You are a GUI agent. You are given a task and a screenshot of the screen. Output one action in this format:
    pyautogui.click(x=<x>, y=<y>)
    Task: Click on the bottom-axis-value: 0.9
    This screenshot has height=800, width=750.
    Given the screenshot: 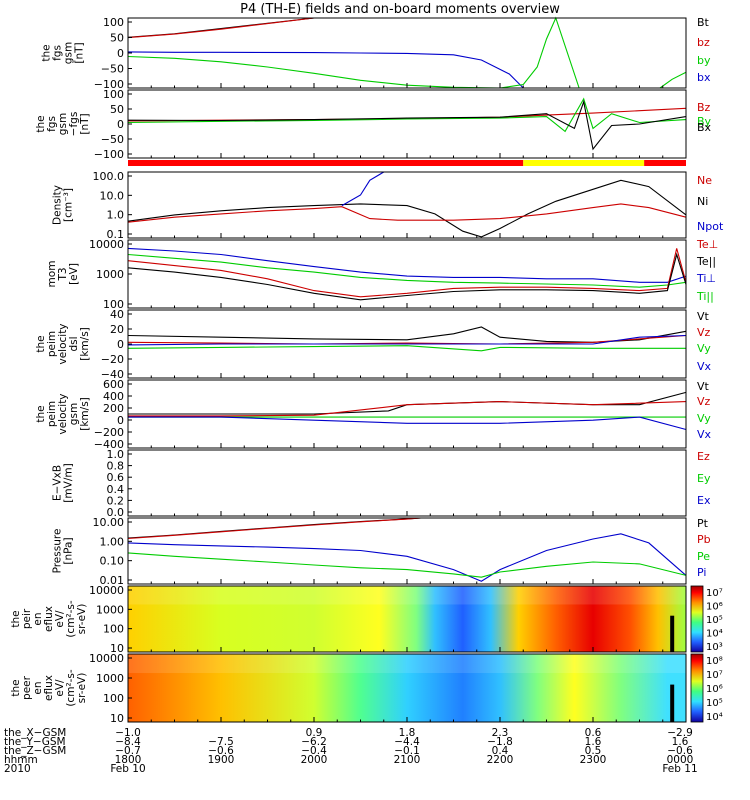 What is the action you would take?
    pyautogui.click(x=314, y=733)
    